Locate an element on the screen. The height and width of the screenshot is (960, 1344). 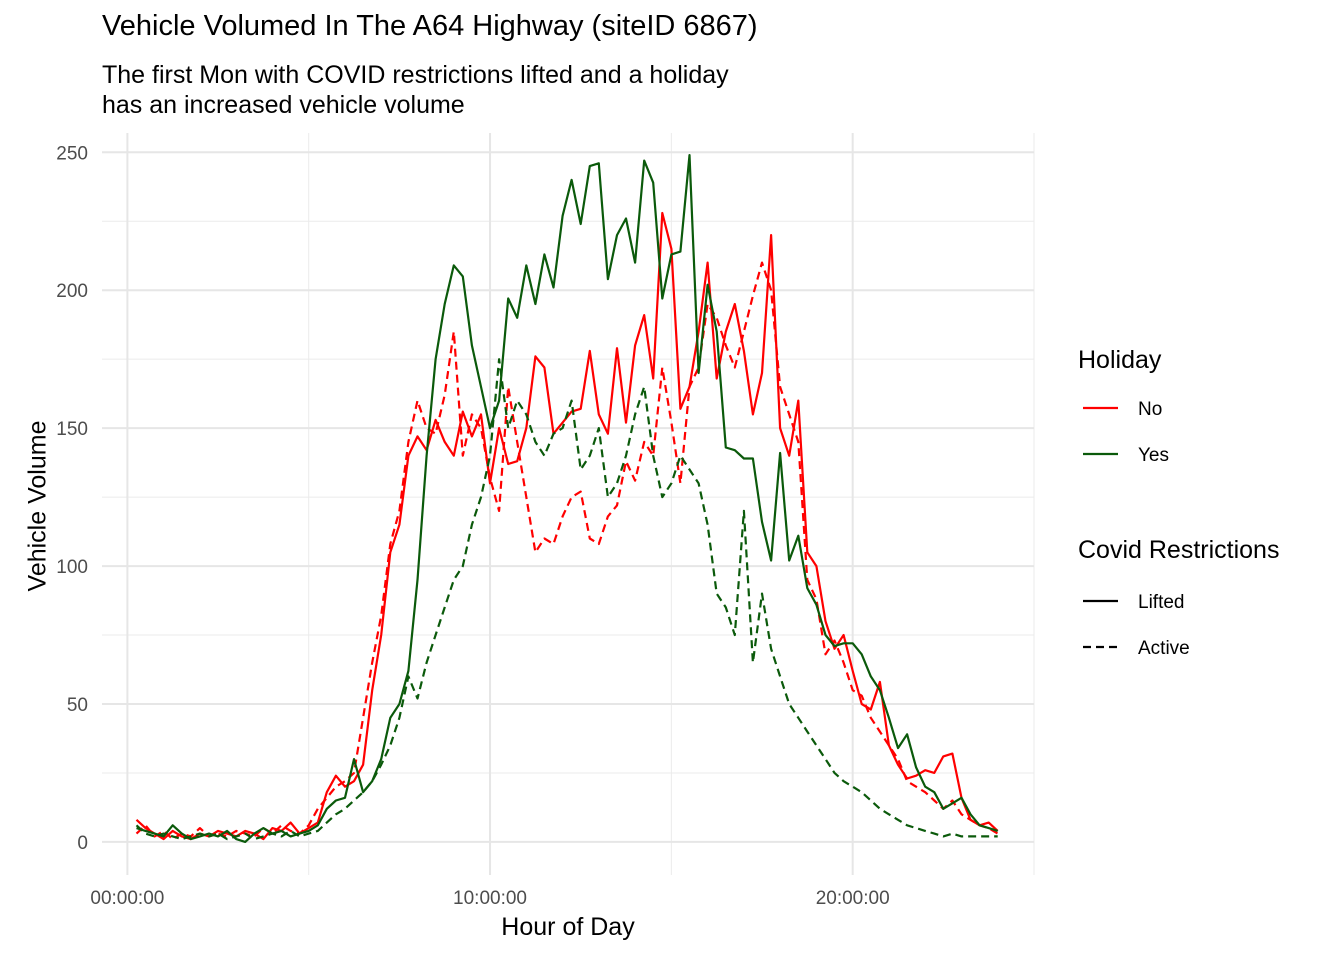
x-tick-label: 20:00:00 is located at coordinates (853, 898).